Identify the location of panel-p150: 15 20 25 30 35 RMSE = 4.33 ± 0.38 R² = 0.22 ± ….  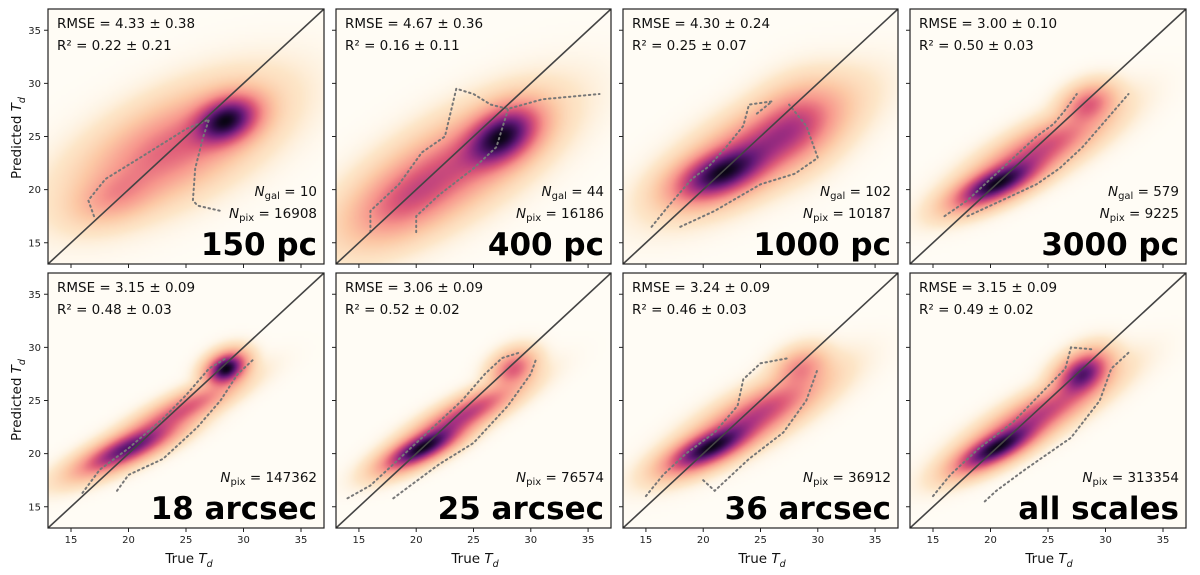
(176, 138).